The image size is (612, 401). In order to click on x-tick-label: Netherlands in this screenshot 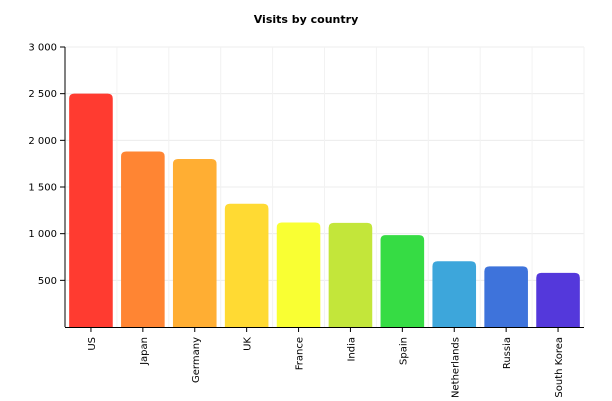, I will do `click(455, 367)`.